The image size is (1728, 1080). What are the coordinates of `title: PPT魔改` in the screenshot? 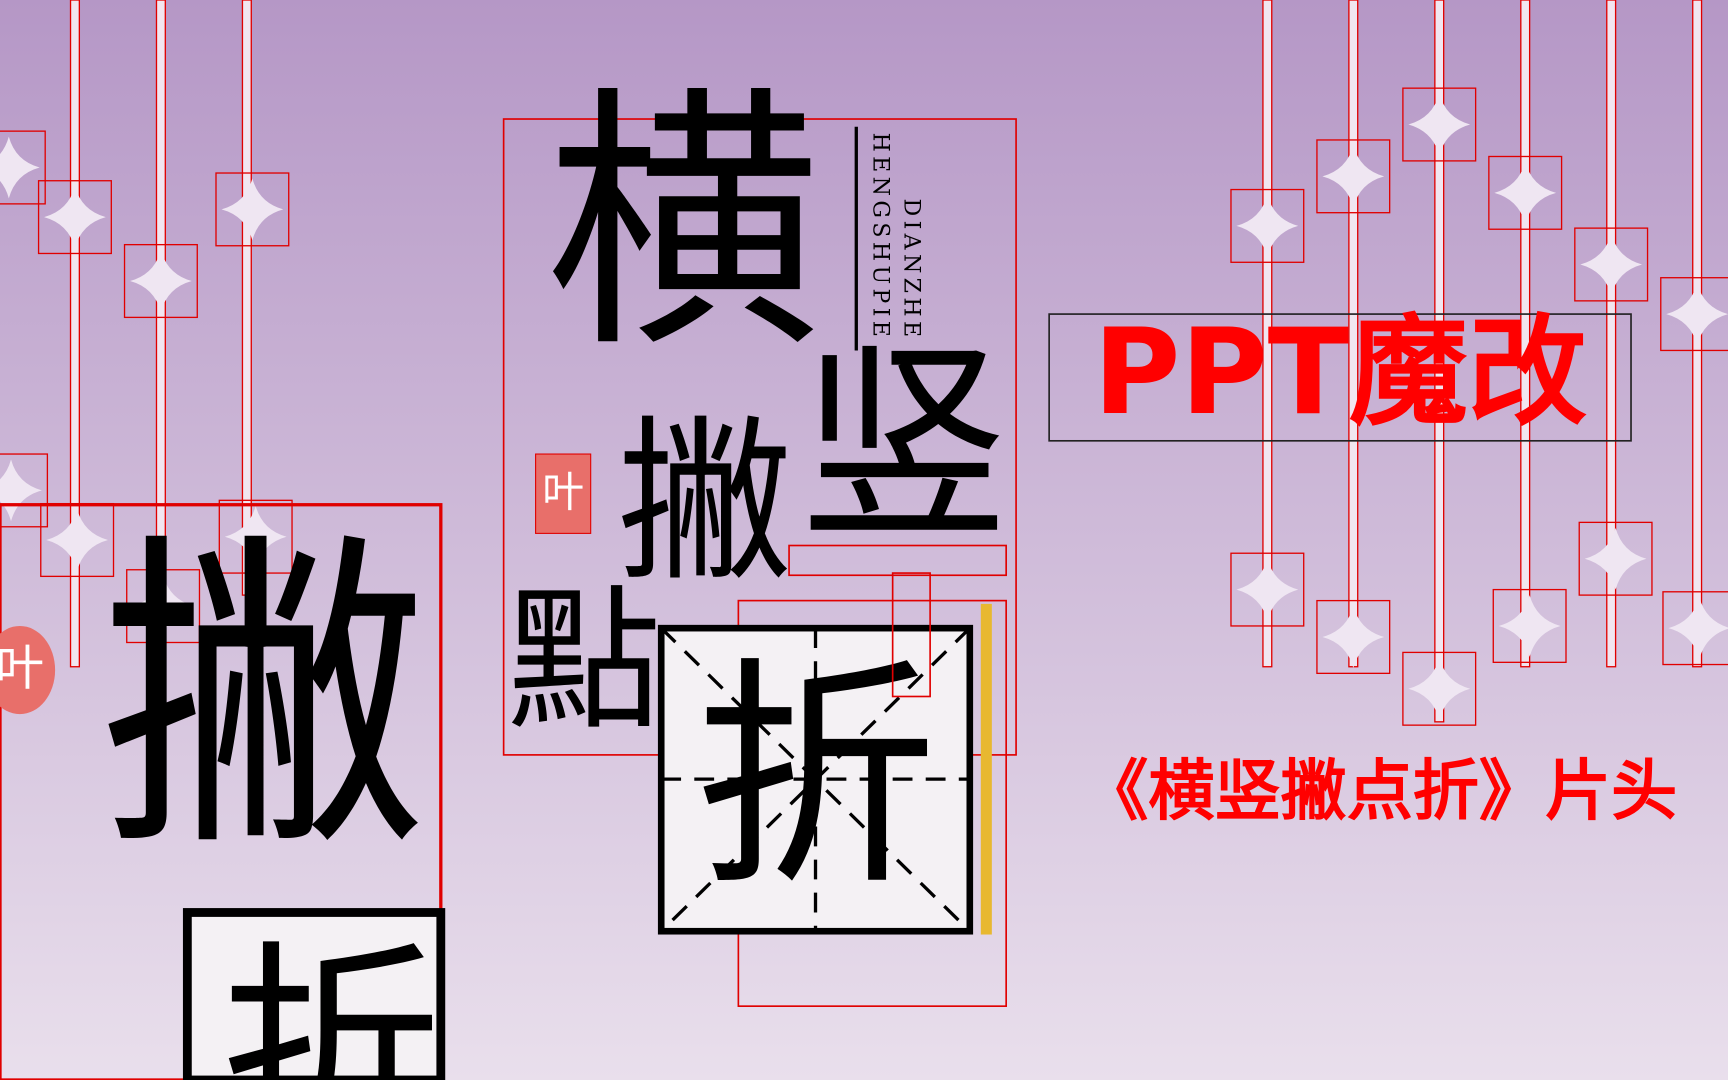 It's located at (1340, 373).